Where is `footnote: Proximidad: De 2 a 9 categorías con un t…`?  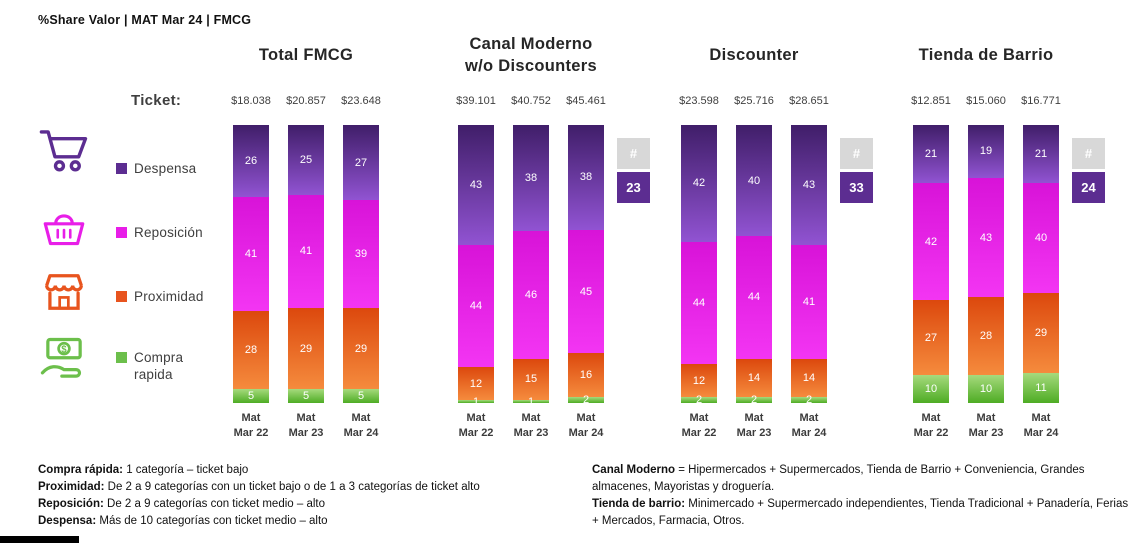
footnote: Proximidad: De 2 a 9 categorías con un t… is located at coordinates (259, 487).